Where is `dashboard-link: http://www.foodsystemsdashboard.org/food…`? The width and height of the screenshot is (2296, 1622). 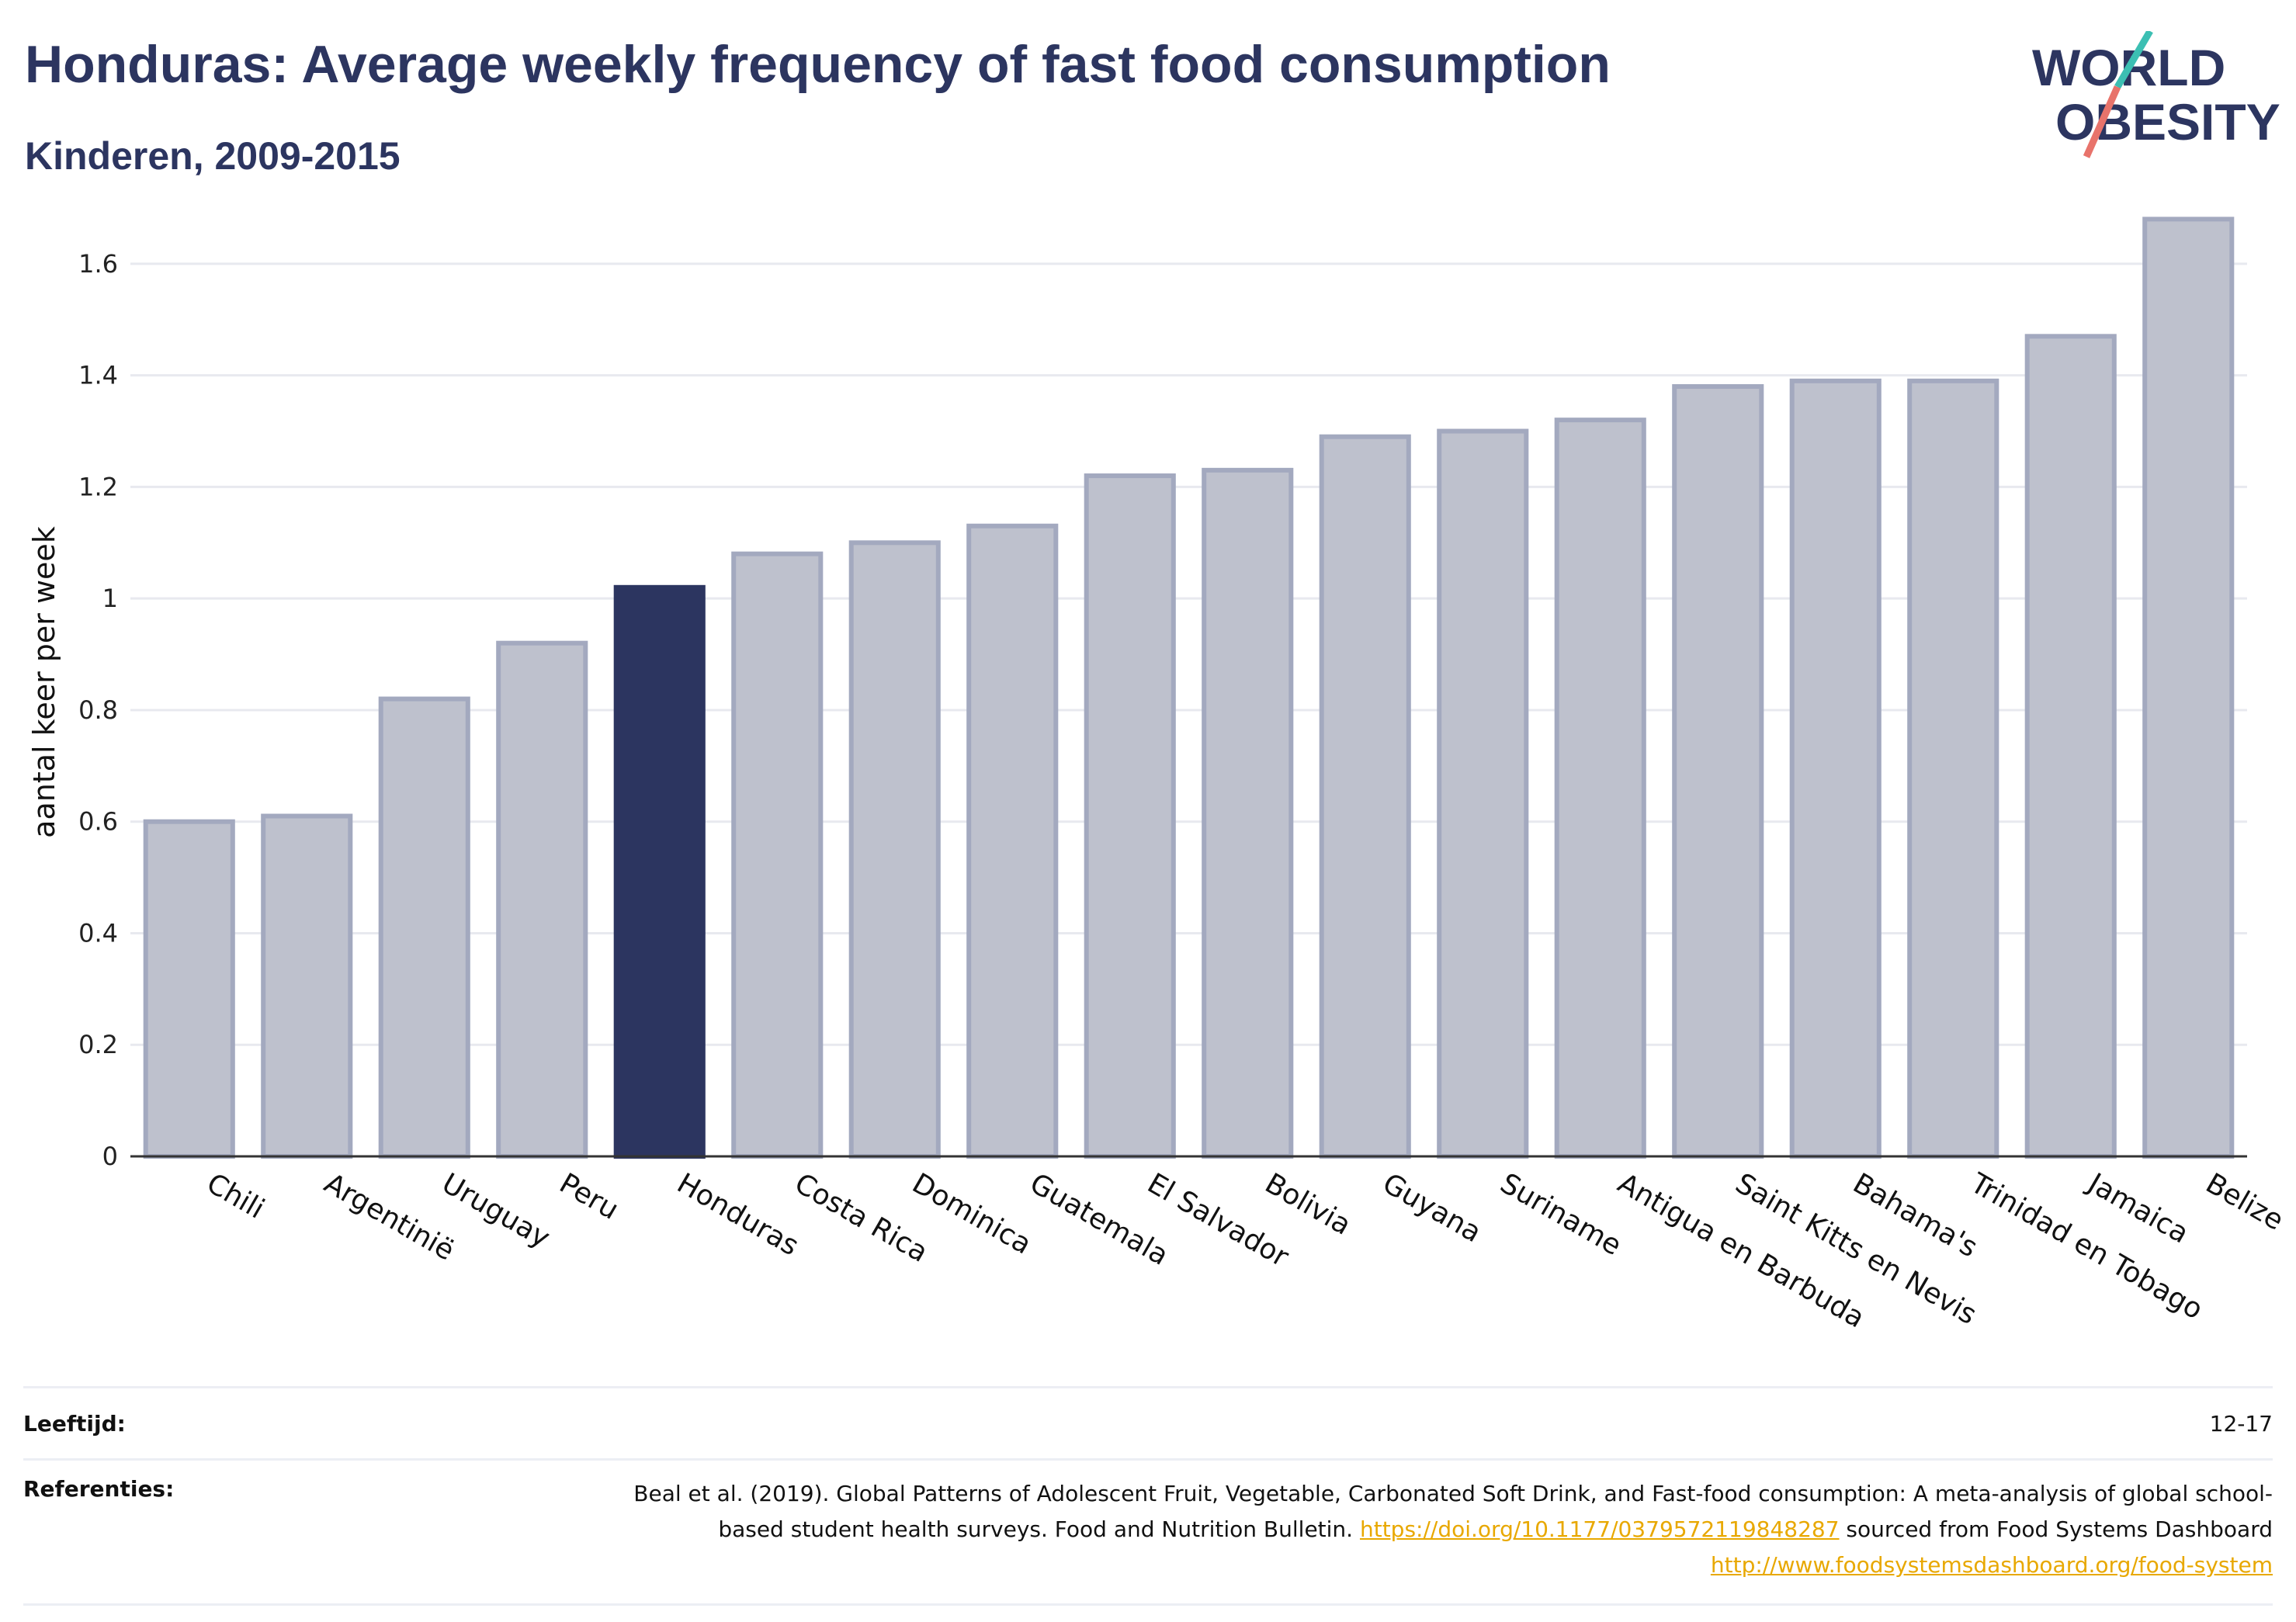 dashboard-link: http://www.foodsystemsdashboard.org/food… is located at coordinates (1991, 1565).